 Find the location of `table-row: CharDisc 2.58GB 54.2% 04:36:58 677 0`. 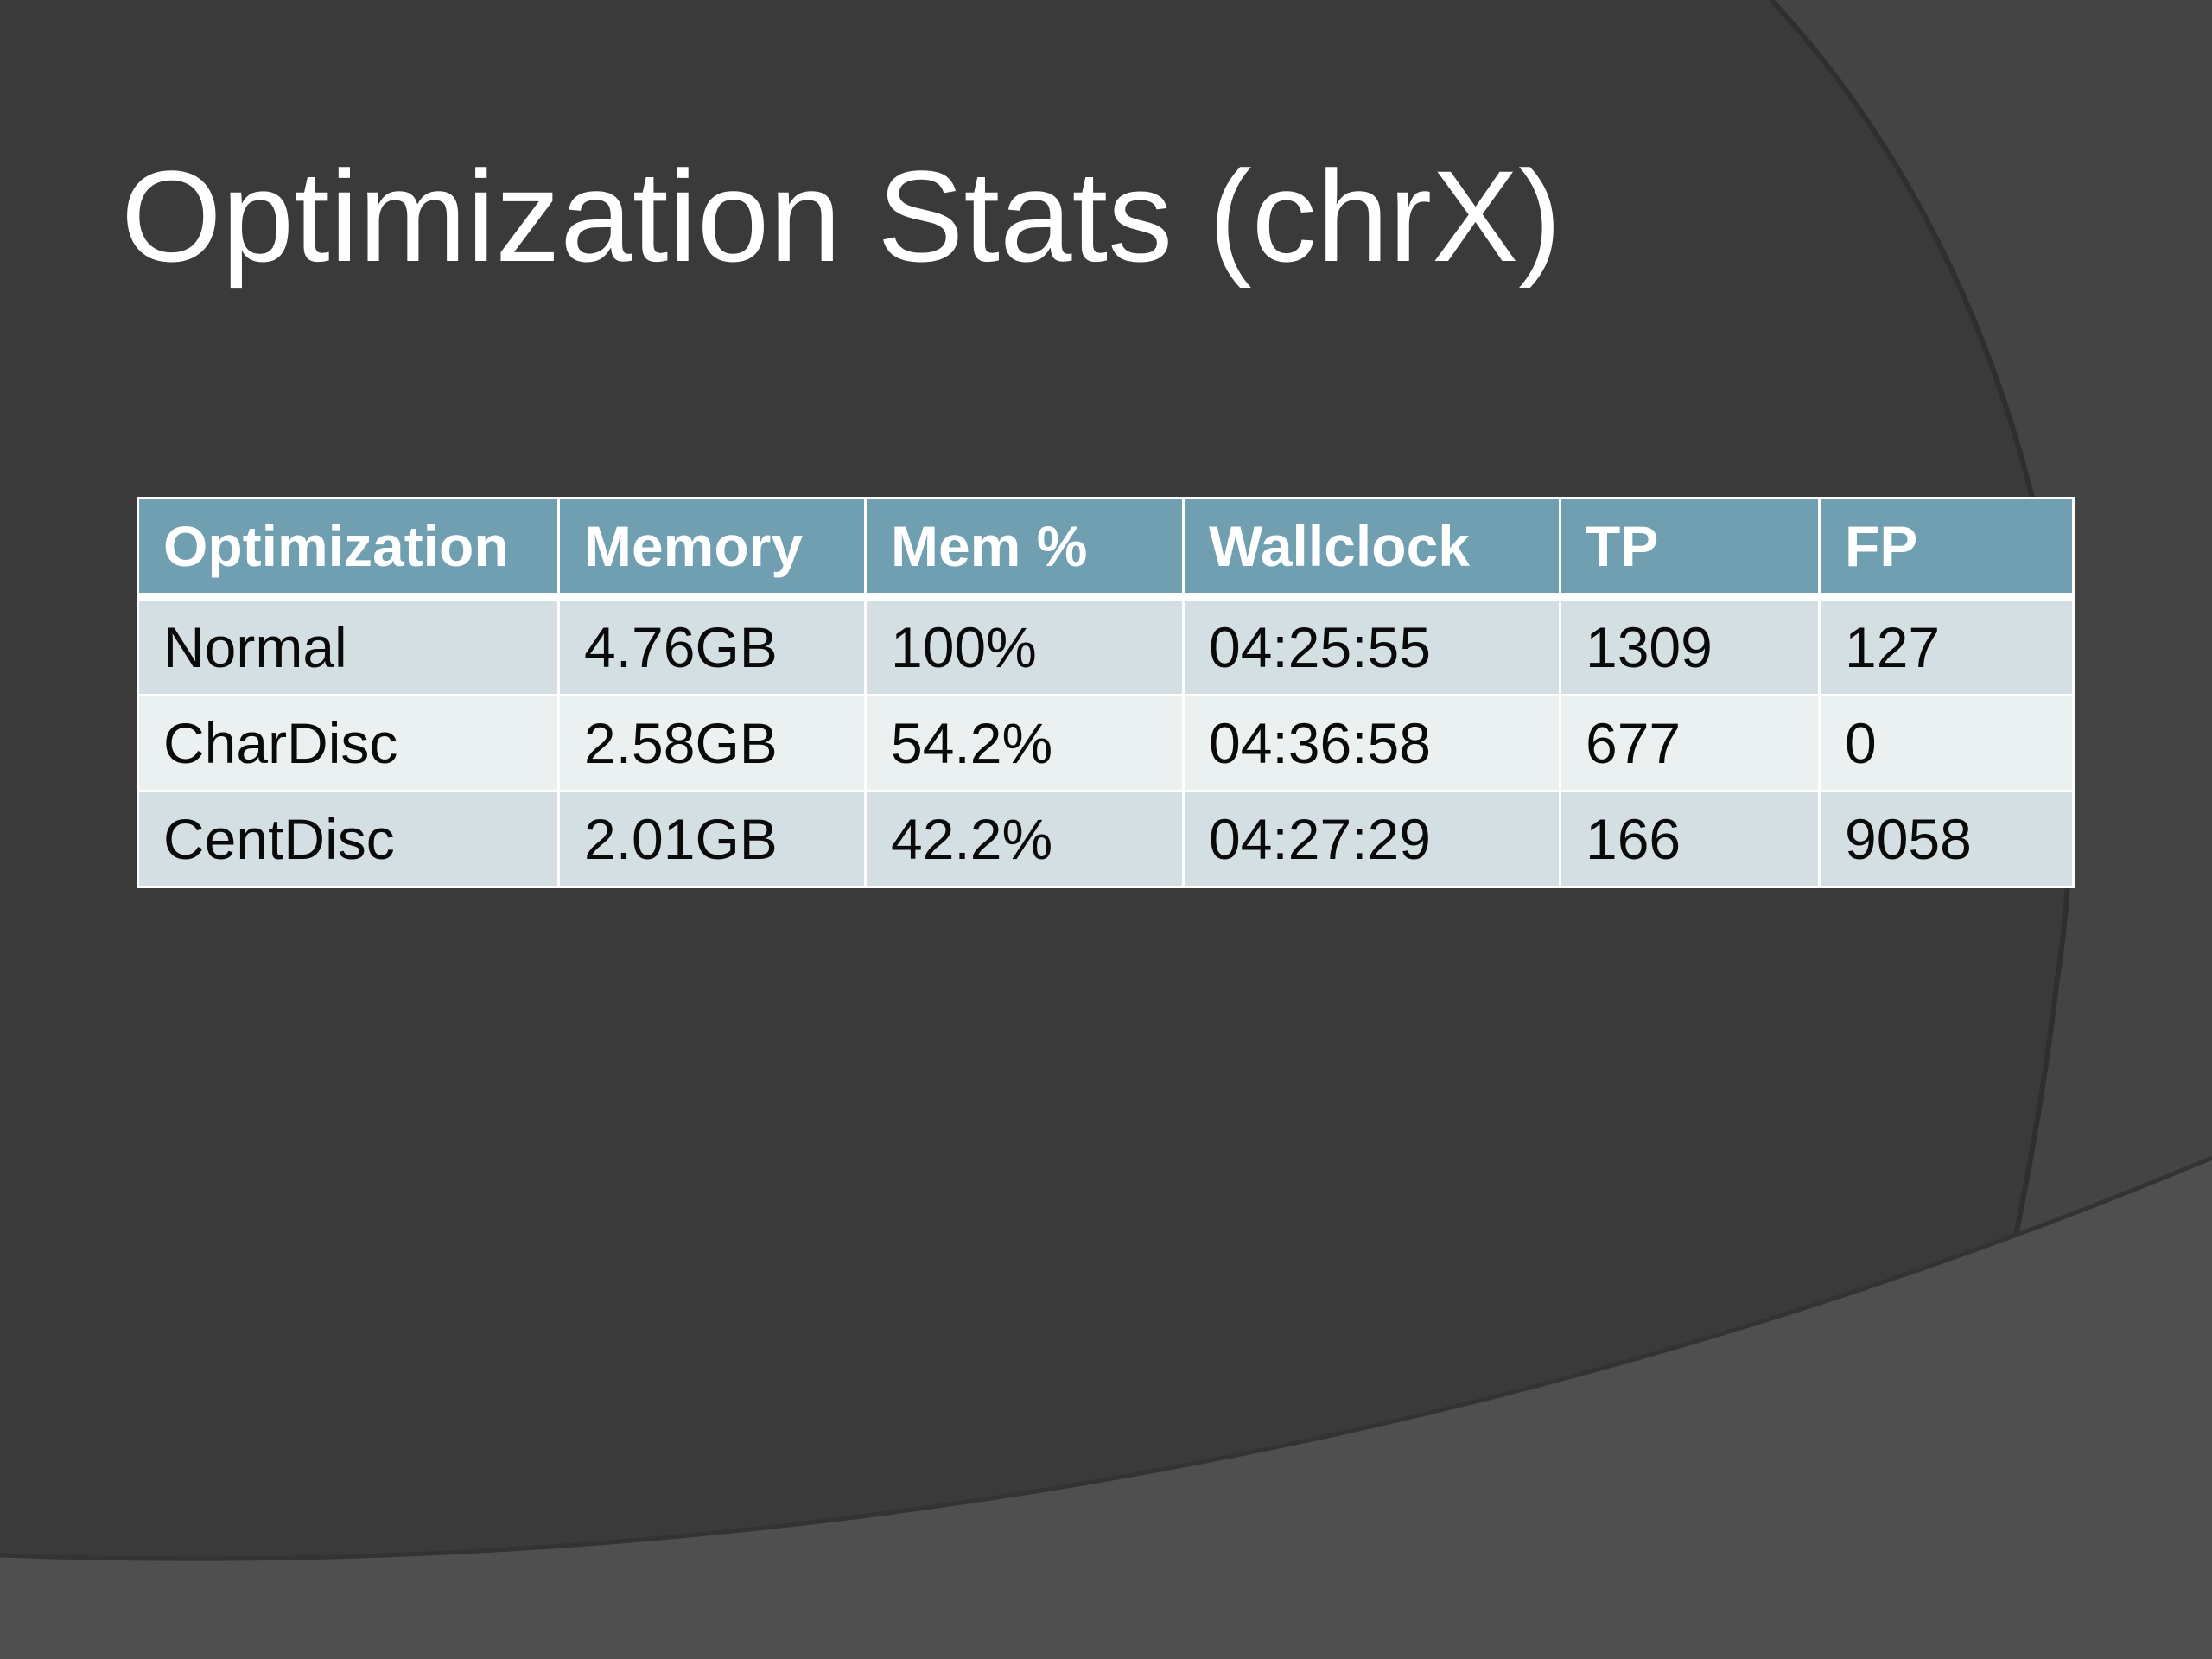

table-row: CharDisc 2.58GB 54.2% 04:36:58 677 0 is located at coordinates (1106, 743).